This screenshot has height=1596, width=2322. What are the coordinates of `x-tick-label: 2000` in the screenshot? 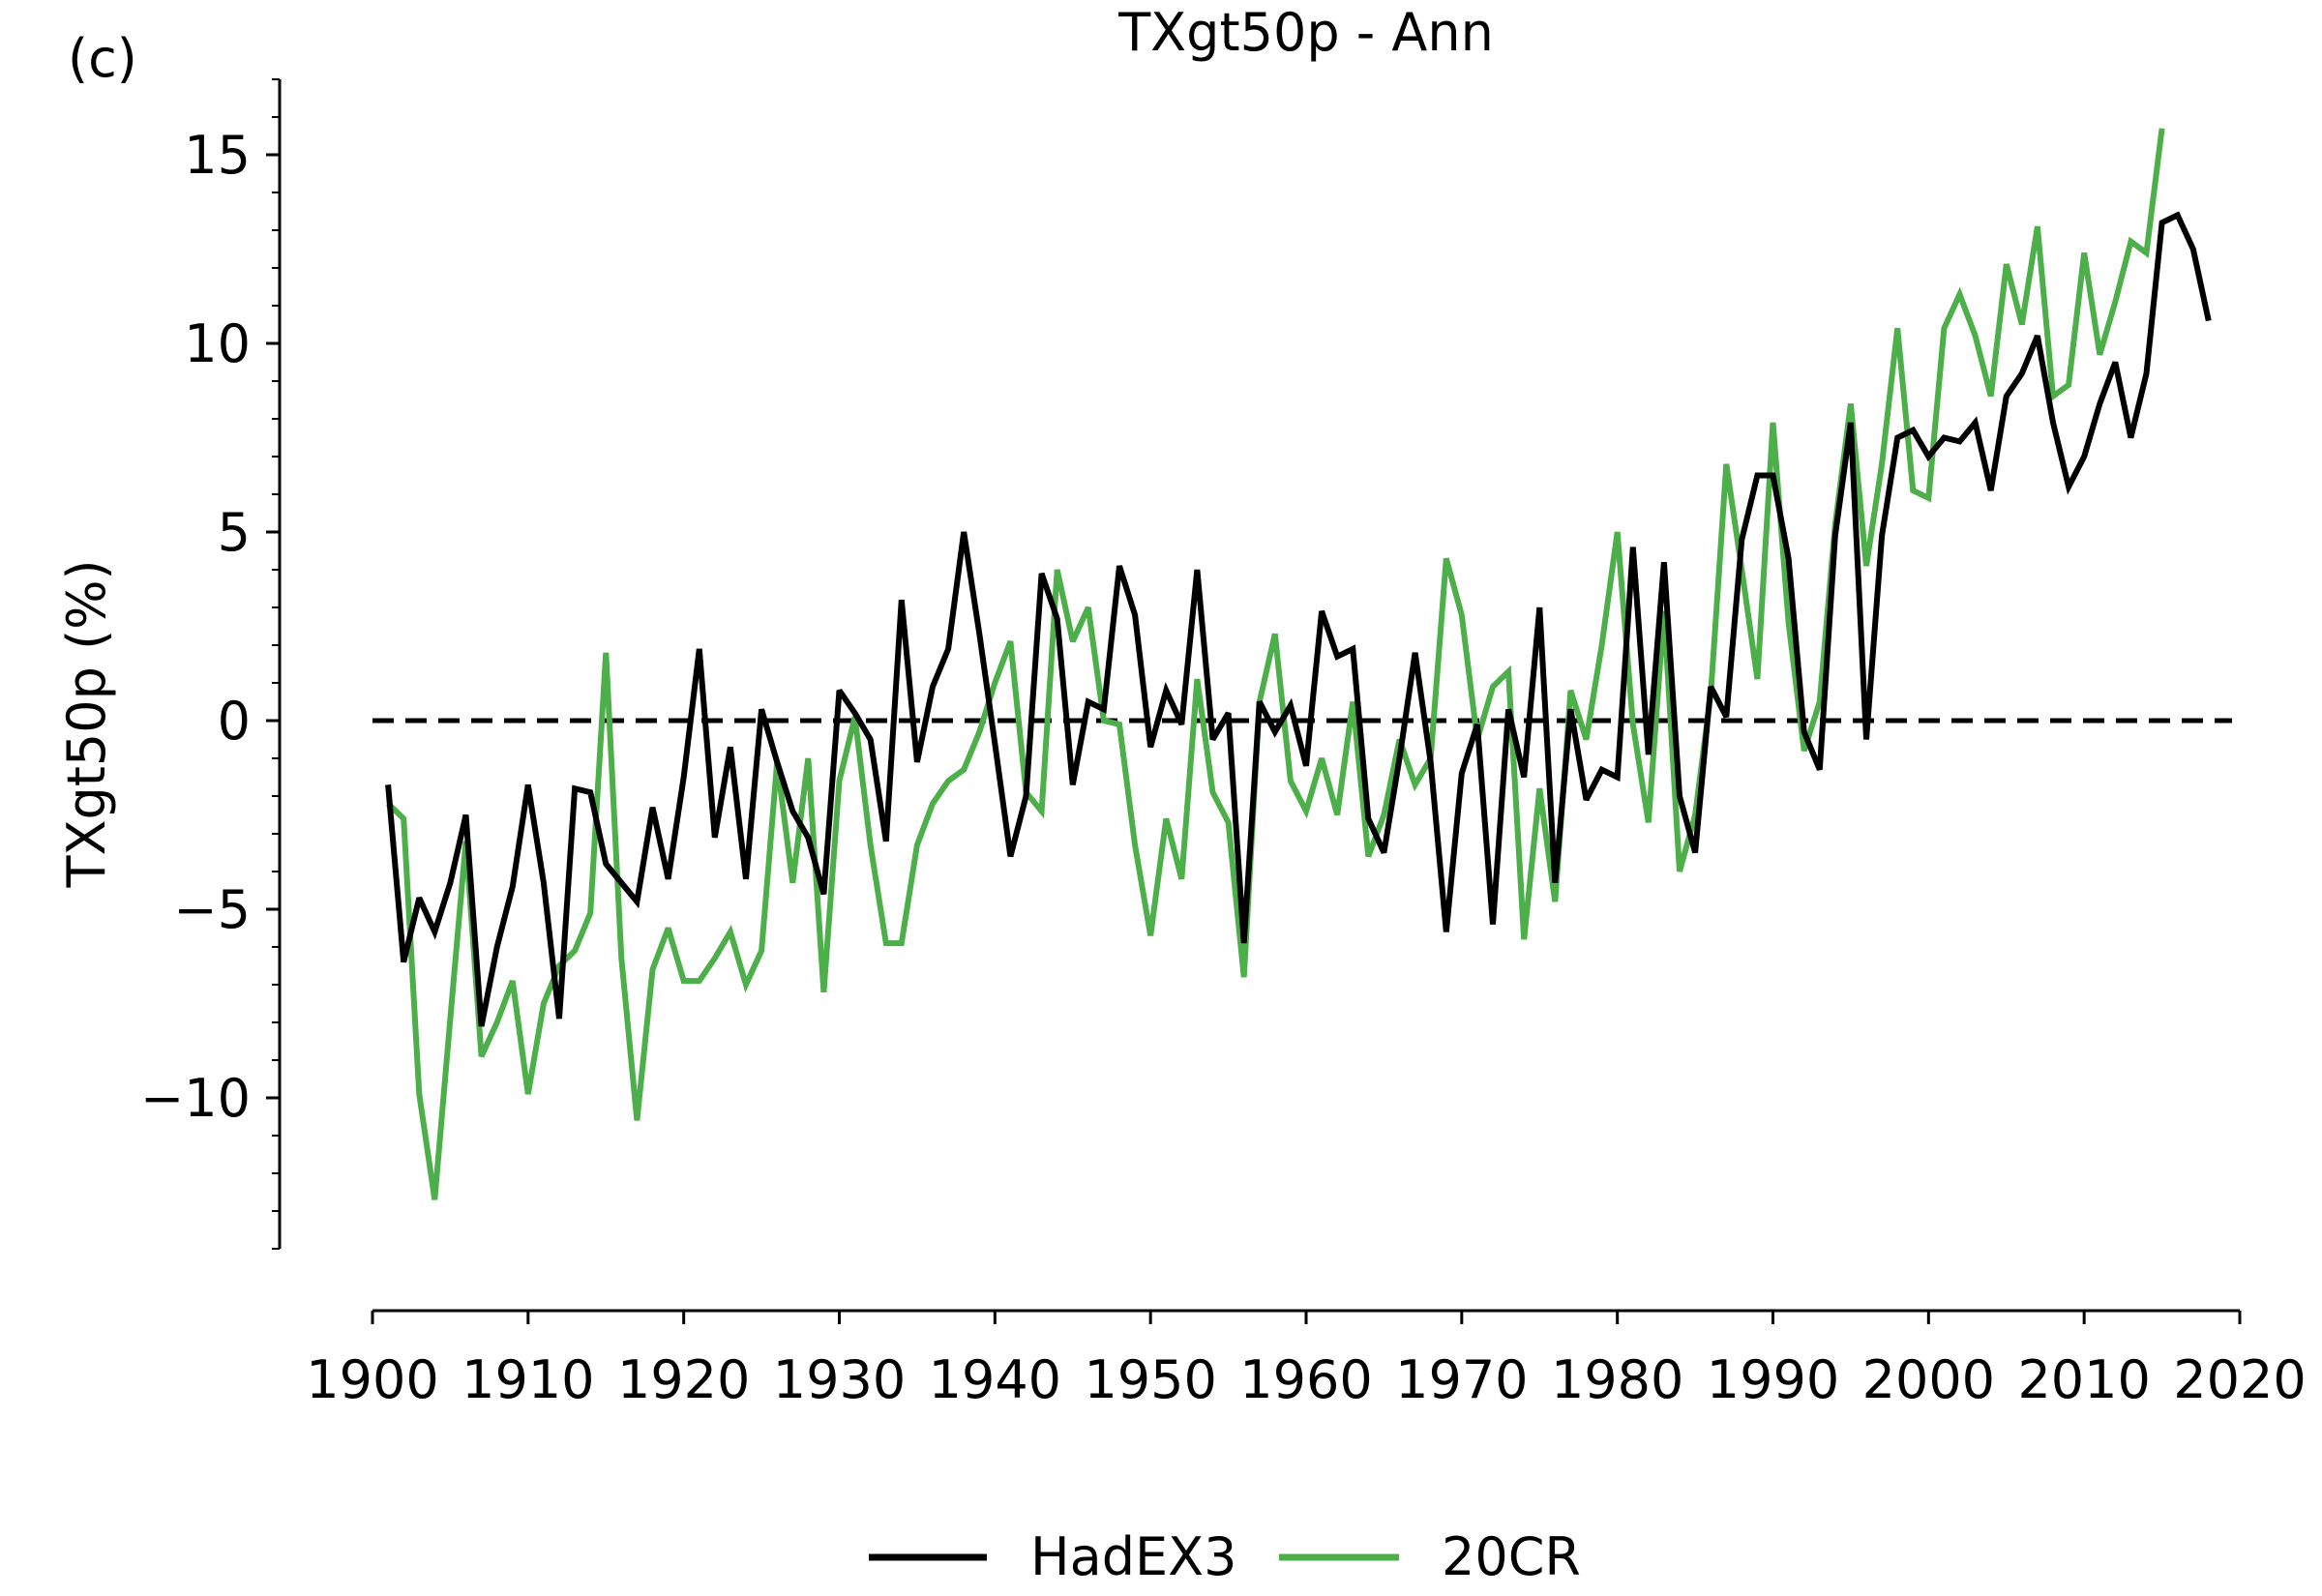 It's located at (1928, 1379).